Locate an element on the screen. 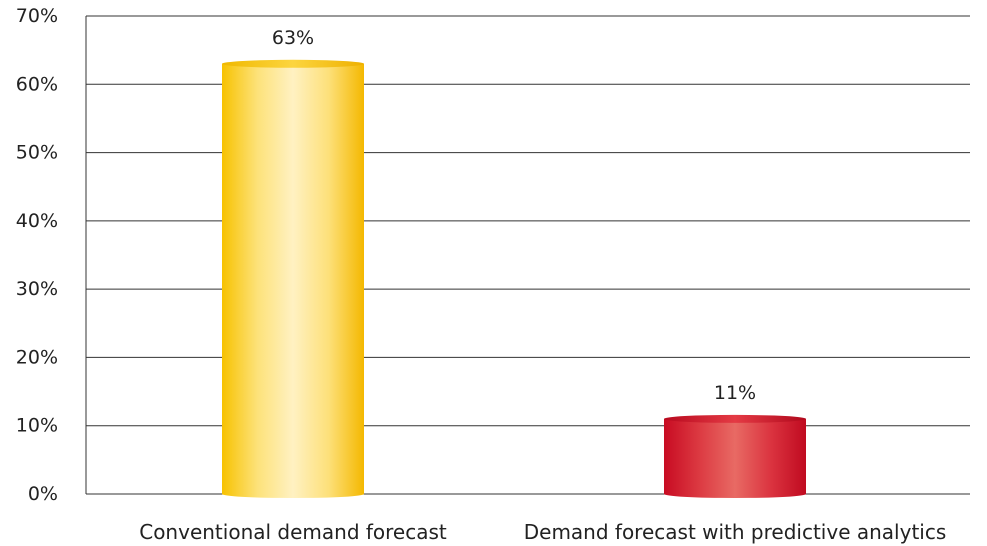 The image size is (987, 546). y-axis-tick-labels: 0% 10% 20% 30% 40% 50% 60% 70% is located at coordinates (37, 255).